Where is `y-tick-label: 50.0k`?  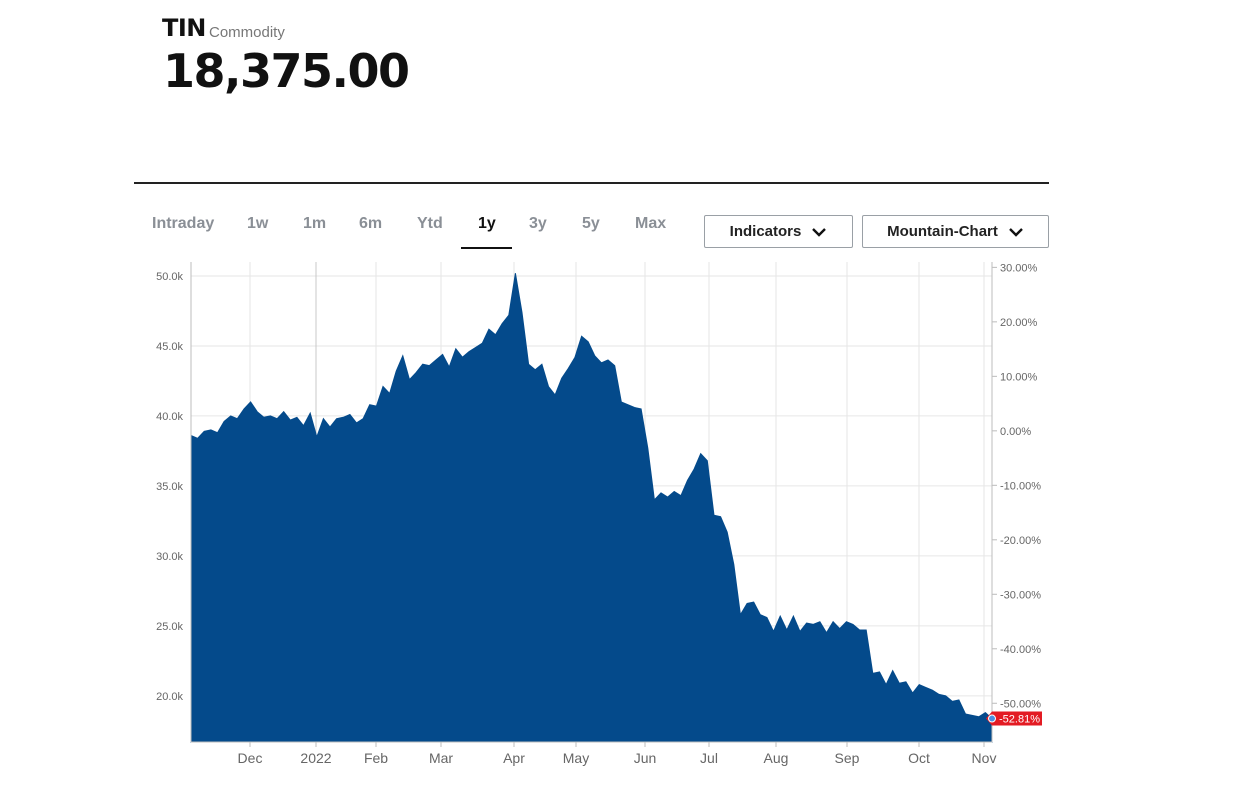
y-tick-label: 50.0k is located at coordinates (169, 277).